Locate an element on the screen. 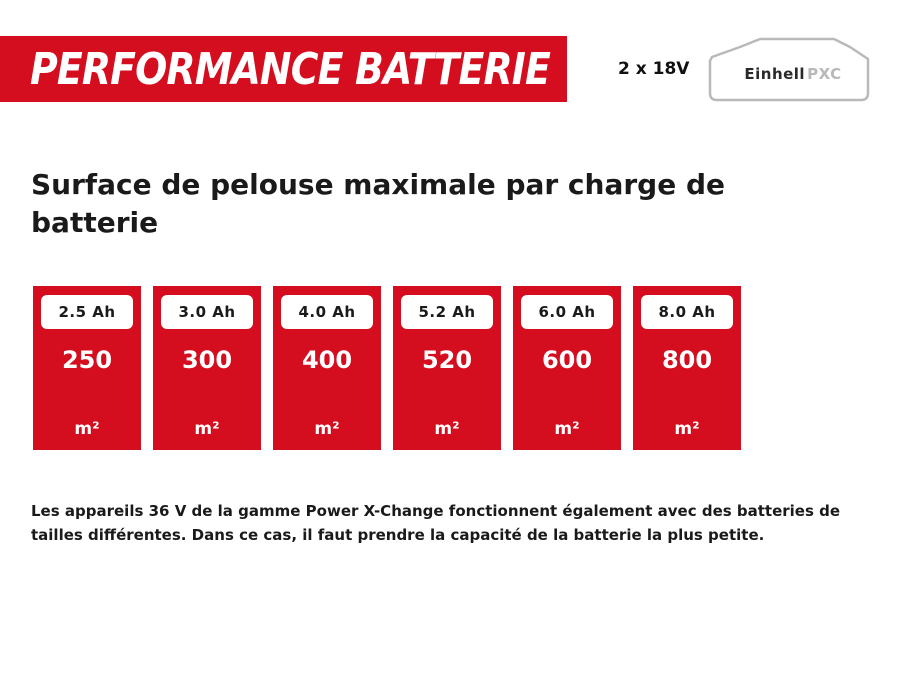  capacity-label: 3.0 Ah is located at coordinates (207, 312).